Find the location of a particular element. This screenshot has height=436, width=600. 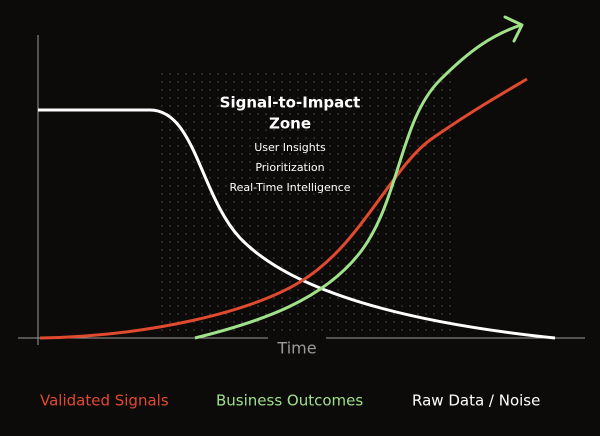

zone-item: User Insights is located at coordinates (290, 147).